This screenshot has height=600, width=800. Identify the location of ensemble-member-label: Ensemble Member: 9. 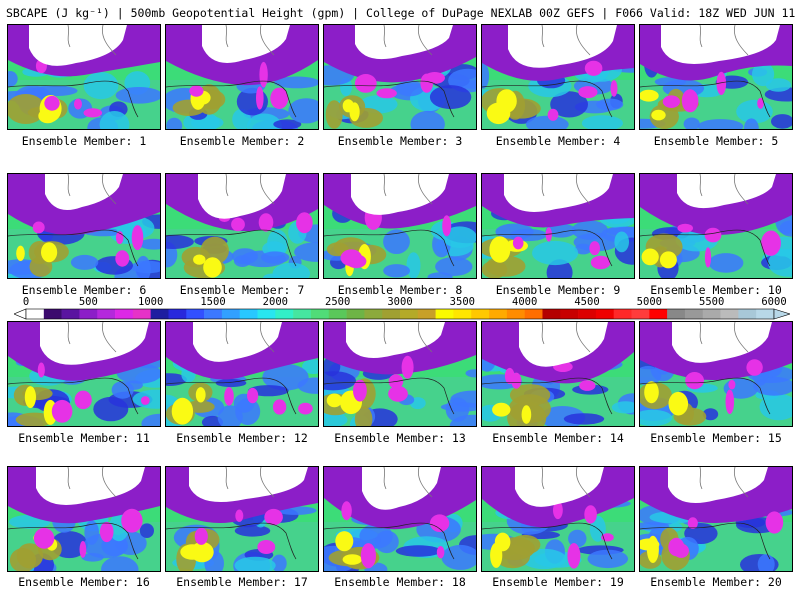
(558, 290).